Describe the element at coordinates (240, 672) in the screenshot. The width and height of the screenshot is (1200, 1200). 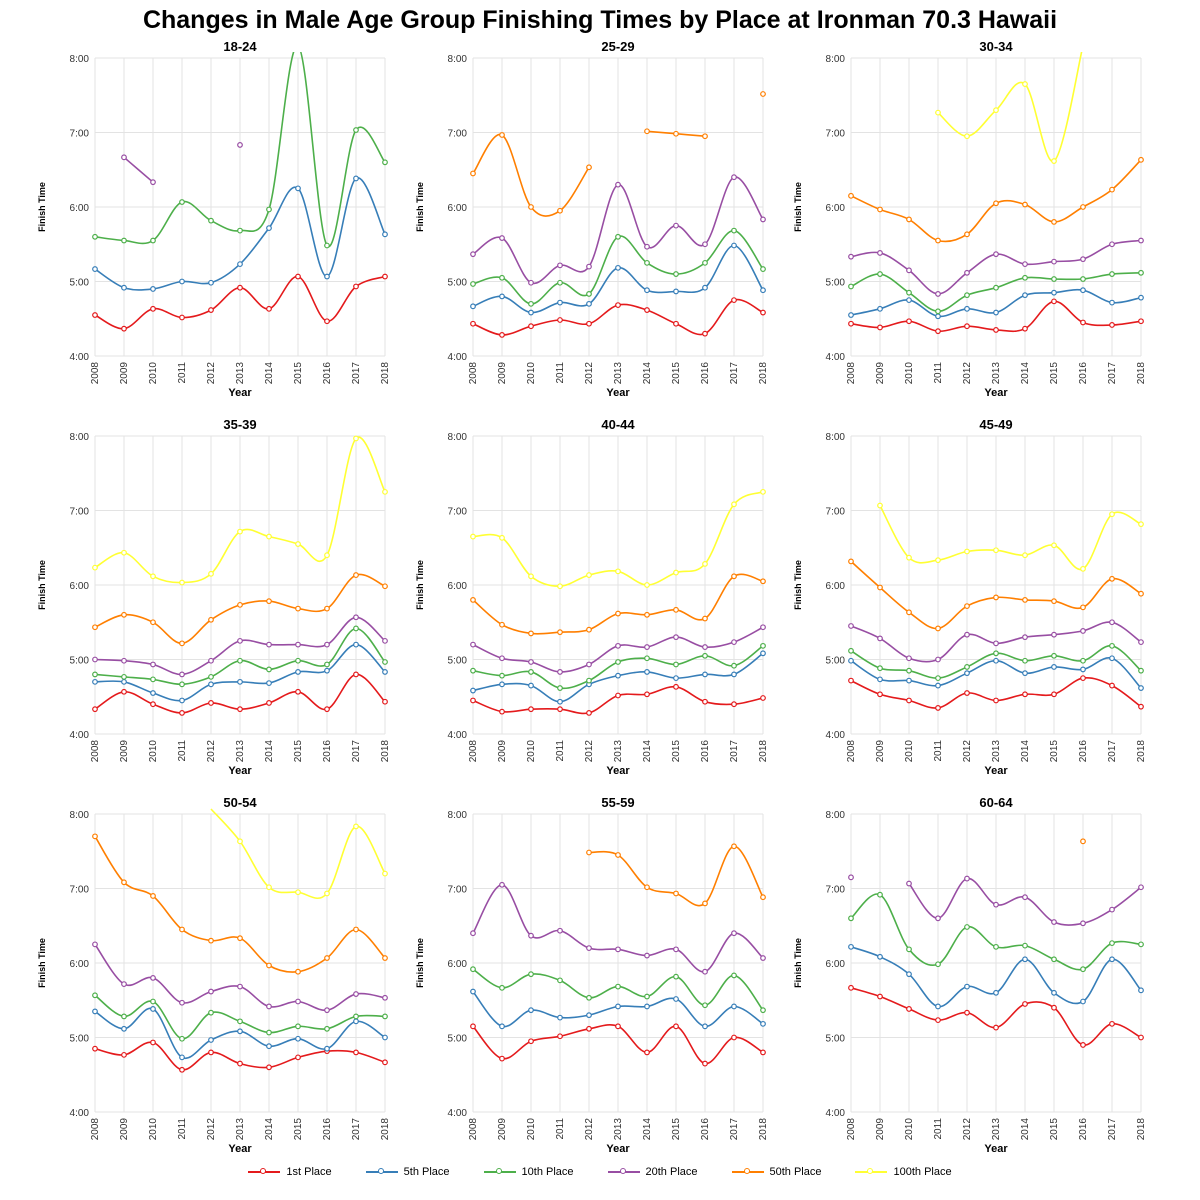
I see `series-5th Place` at that location.